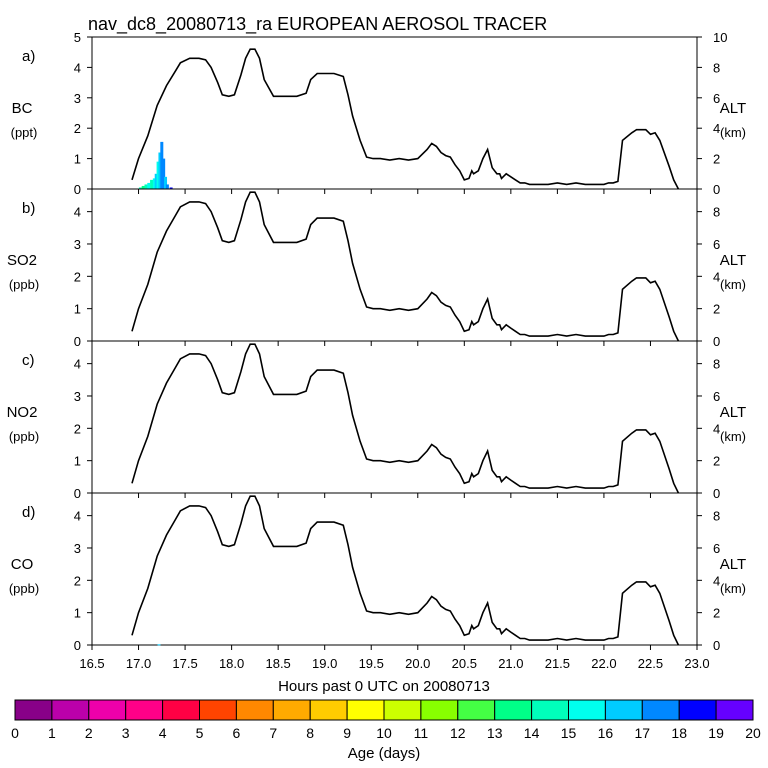 The image size is (768, 768). I want to click on species-label: CO, so click(22, 564).